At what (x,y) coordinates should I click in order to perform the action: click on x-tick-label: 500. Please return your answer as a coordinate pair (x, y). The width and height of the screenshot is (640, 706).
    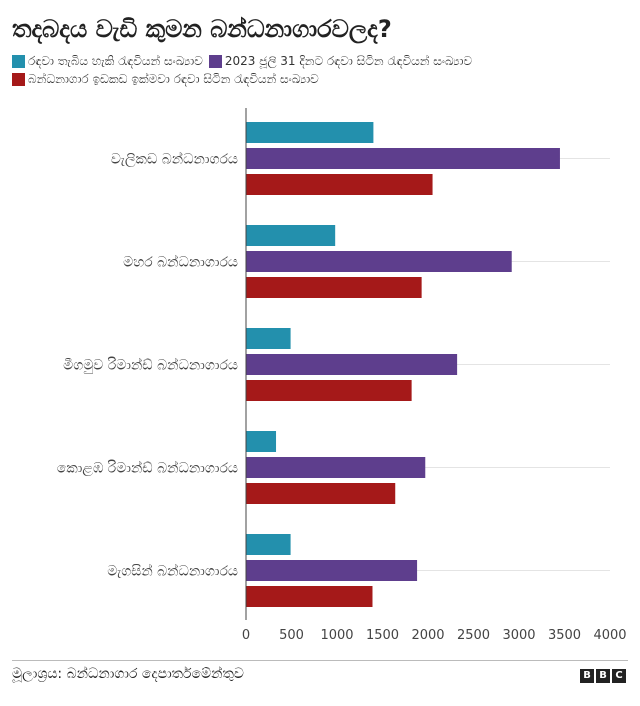
    Looking at the image, I should click on (291, 635).